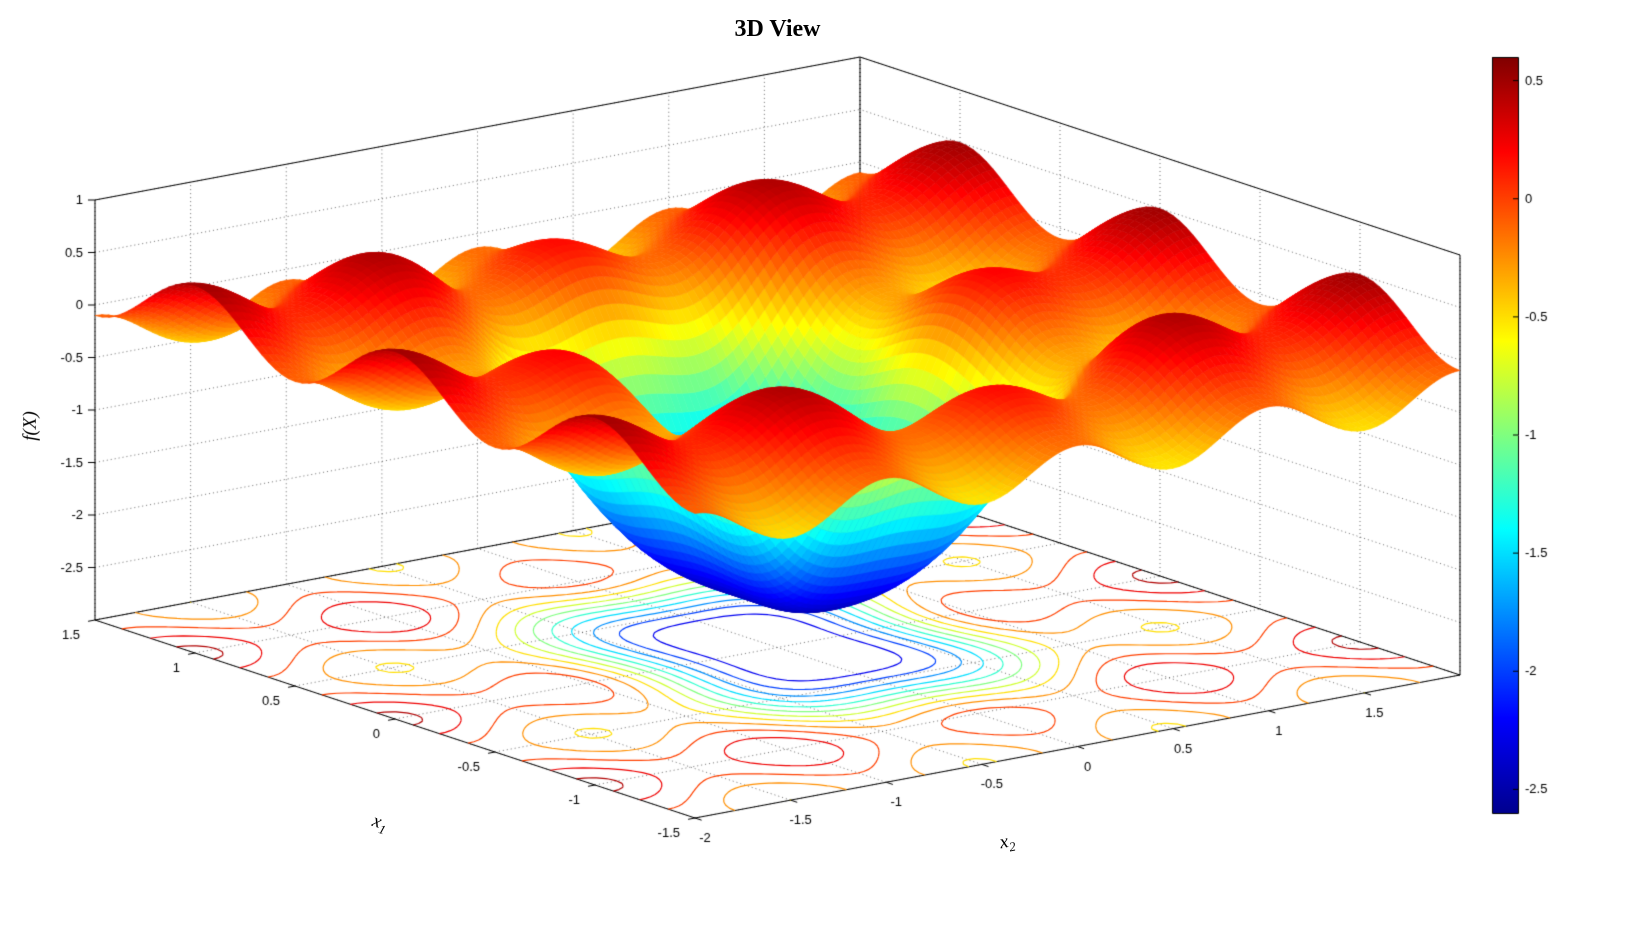  I want to click on z-axis-label: f(X), so click(31, 426).